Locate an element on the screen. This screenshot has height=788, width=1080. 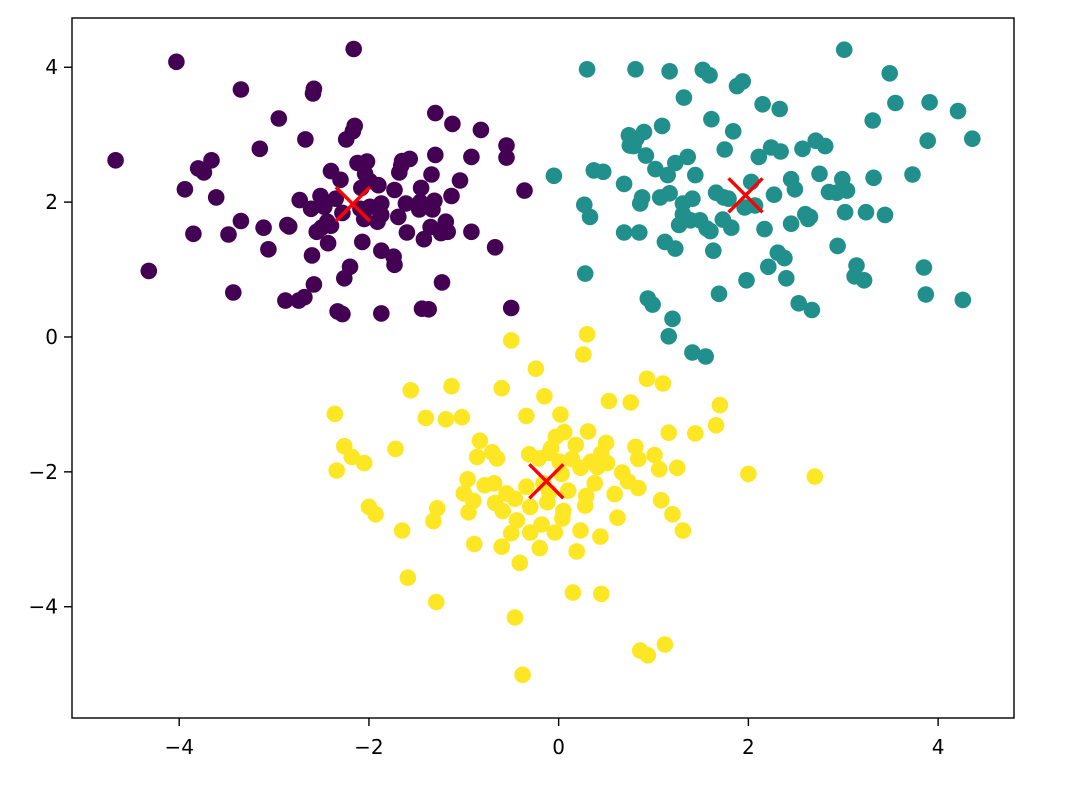
x-tick-label-2: 0 is located at coordinates (558, 747).